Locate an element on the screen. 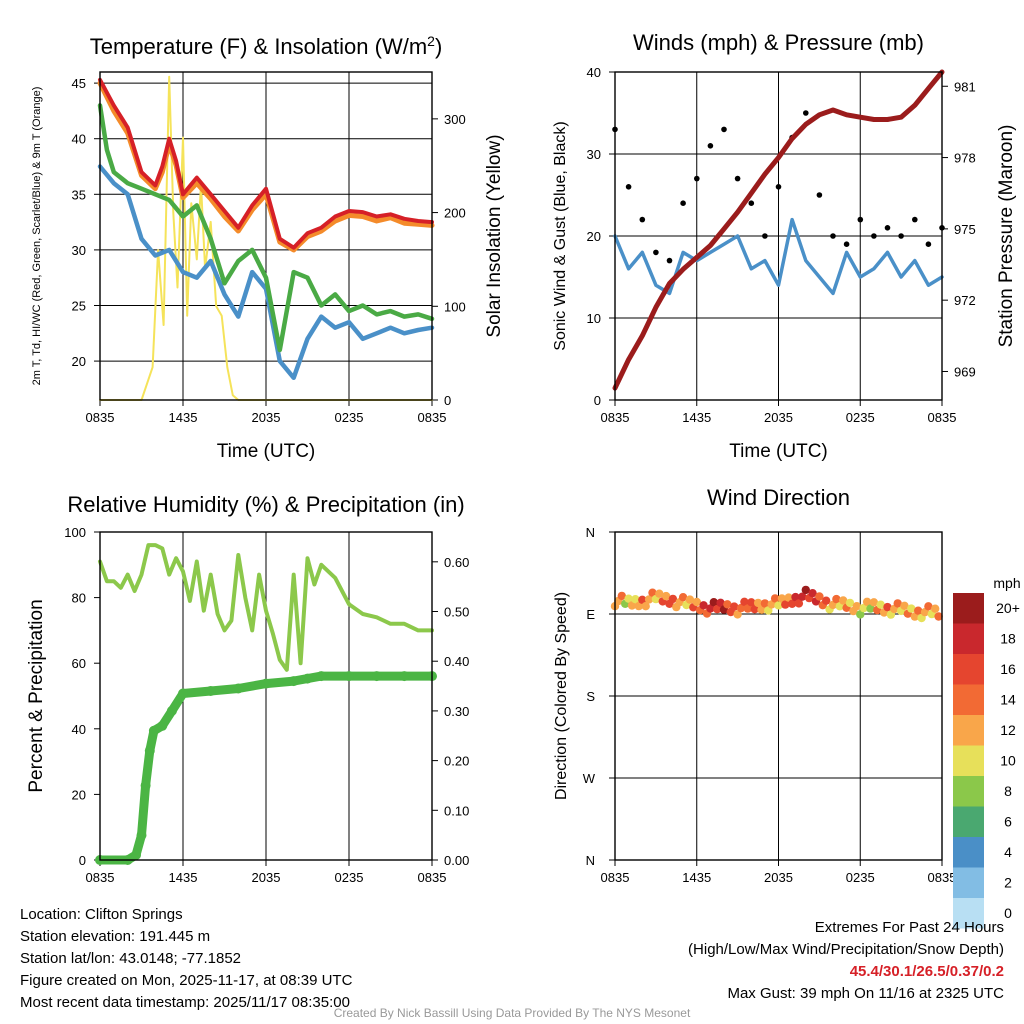 This screenshot has height=1024, width=1024. colorbar-label: 8 is located at coordinates (1008, 791).